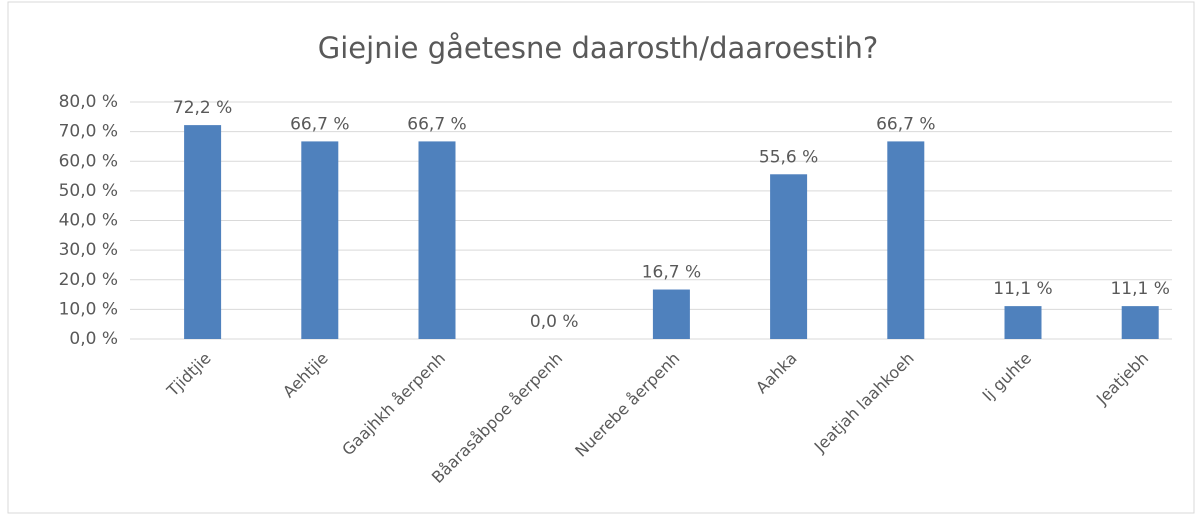  I want to click on data-label: 16,7 %, so click(671, 273).